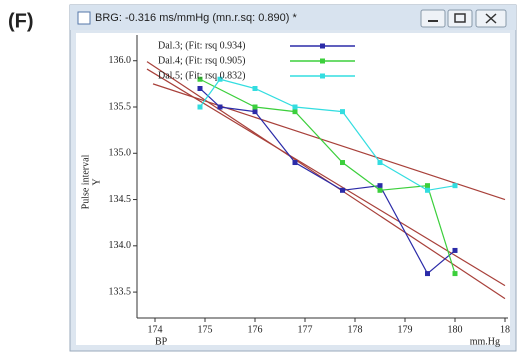  What do you see at coordinates (196, 18) in the screenshot?
I see `window-title: BRG: -0.316 ms/mmHg (mn.r.sq: 0.890) *` at bounding box center [196, 18].